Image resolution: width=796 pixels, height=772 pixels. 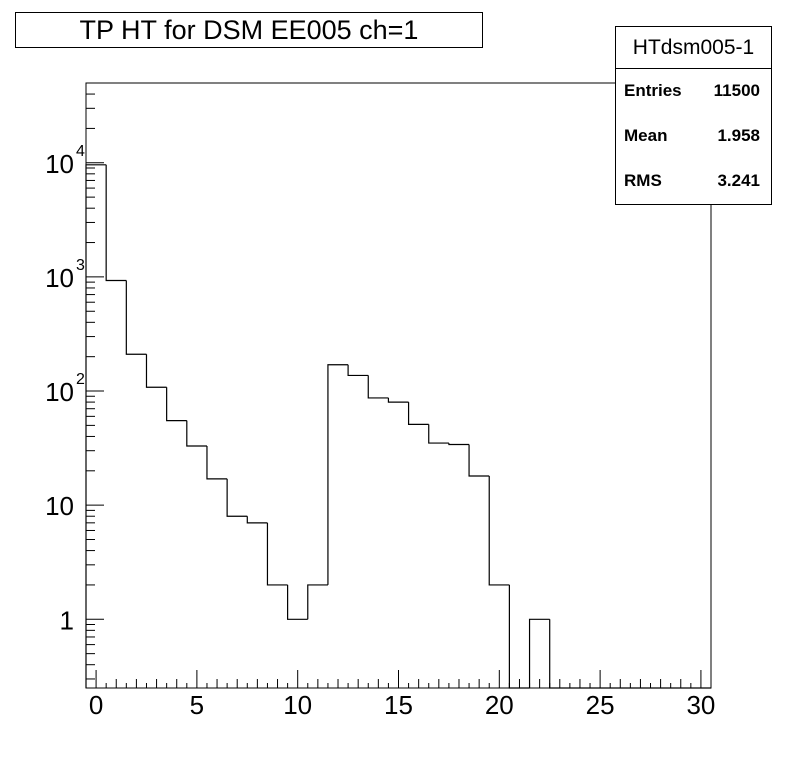 I want to click on stats-rms-value: 3.241, so click(x=738, y=180).